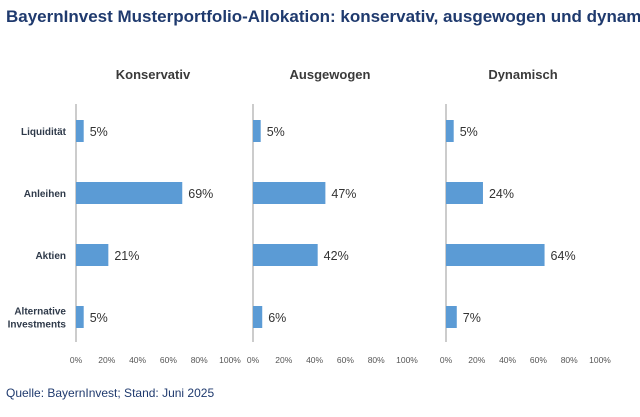  Describe the element at coordinates (50, 256) in the screenshot. I see `category-label-2: Aktien` at that location.